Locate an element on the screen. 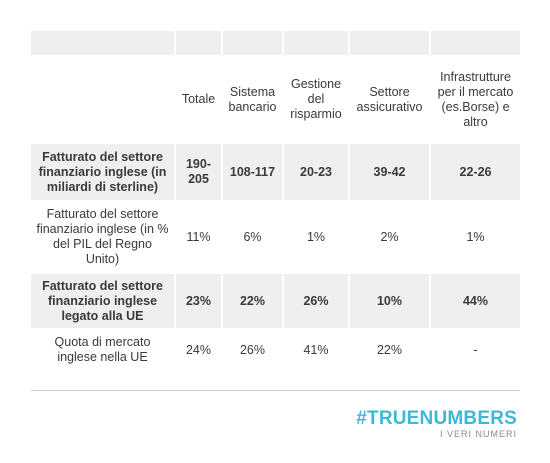 This screenshot has width=550, height=463. header-cell-gestione-risparmio: Gestione del risparmio is located at coordinates (317, 99).